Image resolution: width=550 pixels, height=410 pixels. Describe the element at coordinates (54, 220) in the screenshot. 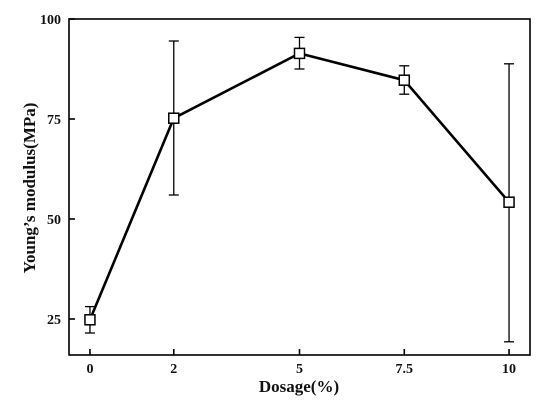

I see `y-tick-label: 50` at that location.